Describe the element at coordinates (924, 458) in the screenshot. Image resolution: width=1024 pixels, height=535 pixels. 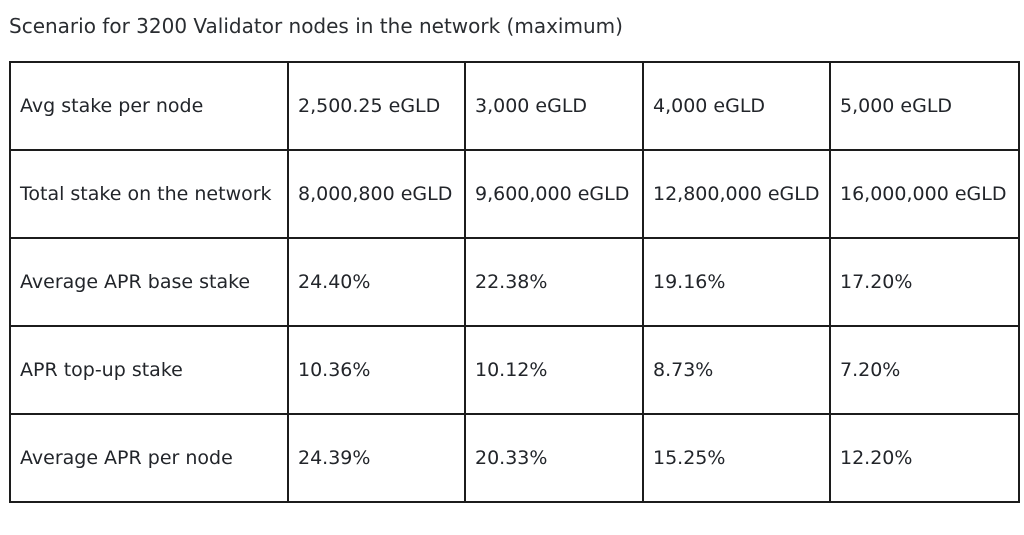
I see `table-cell: 12.20%` at that location.